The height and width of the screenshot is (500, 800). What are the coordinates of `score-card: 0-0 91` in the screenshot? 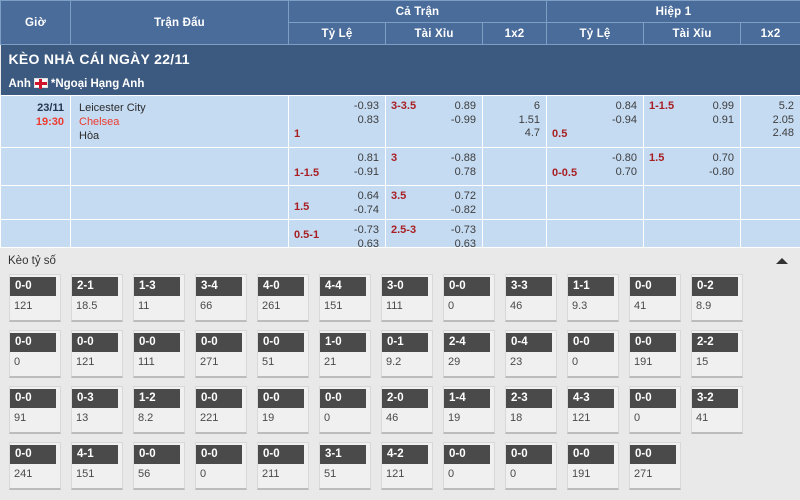 It's located at (35, 410).